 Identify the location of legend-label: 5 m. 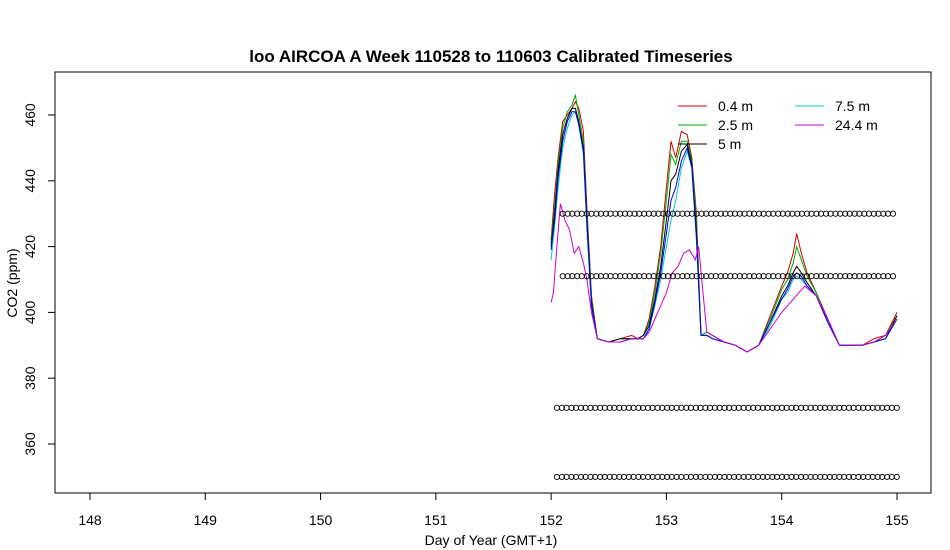
(729, 144).